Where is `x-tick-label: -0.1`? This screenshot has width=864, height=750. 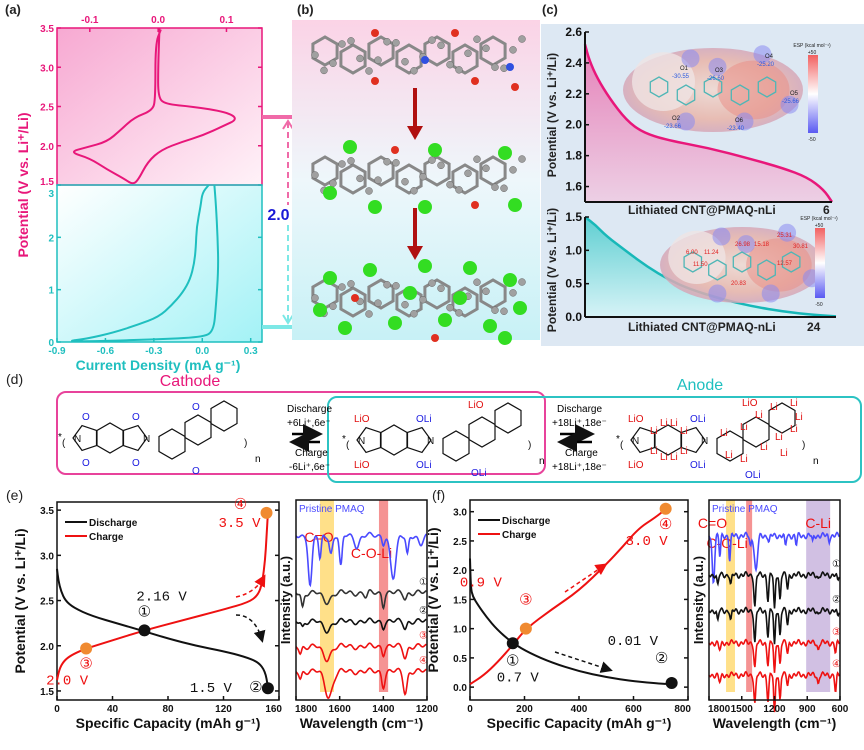
x-tick-label: -0.1 is located at coordinates (90, 20).